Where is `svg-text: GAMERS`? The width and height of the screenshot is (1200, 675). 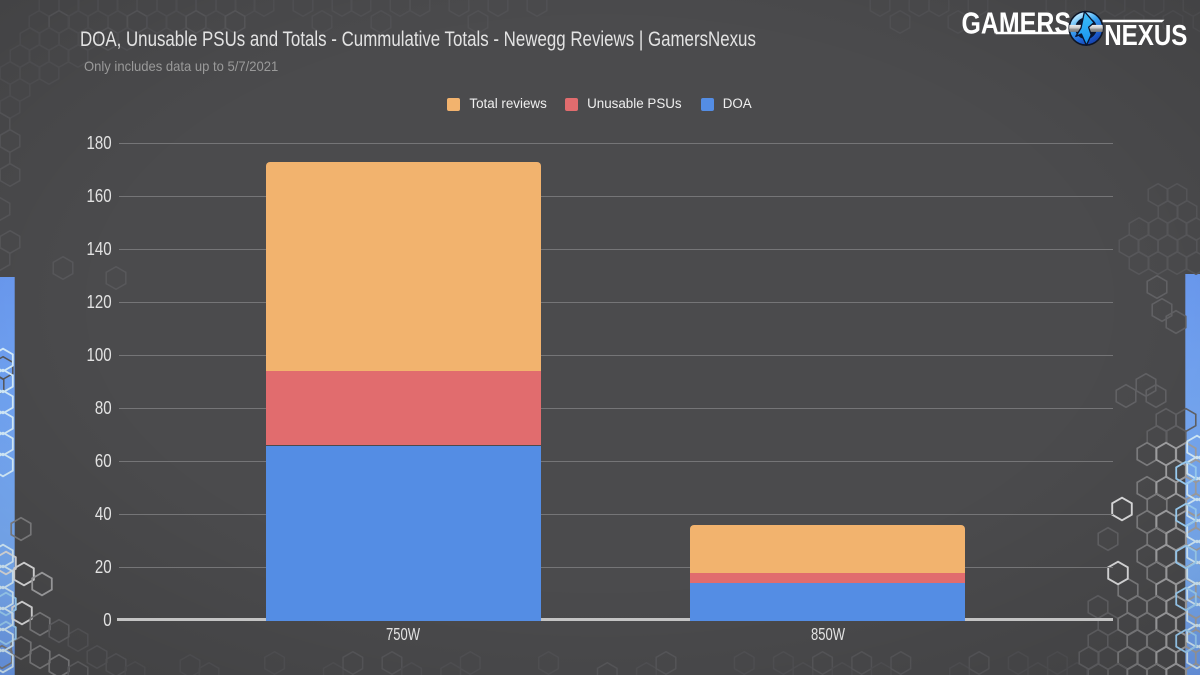
svg-text: GAMERS is located at coordinates (1016, 23).